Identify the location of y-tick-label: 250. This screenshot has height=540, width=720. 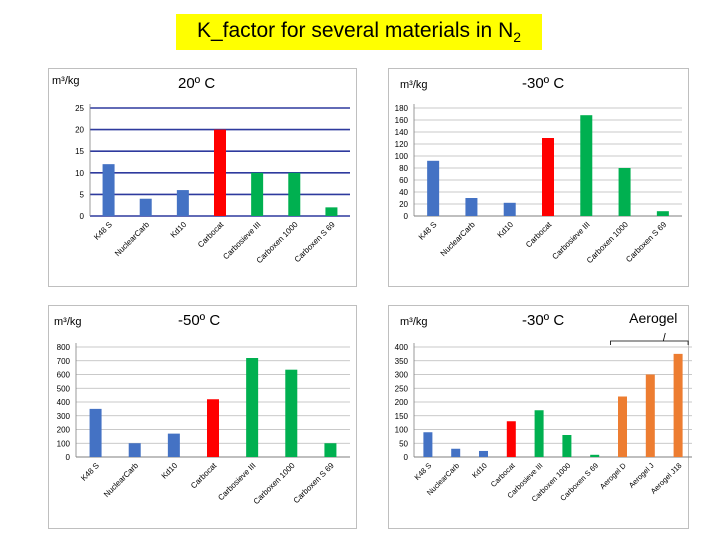
(402, 388).